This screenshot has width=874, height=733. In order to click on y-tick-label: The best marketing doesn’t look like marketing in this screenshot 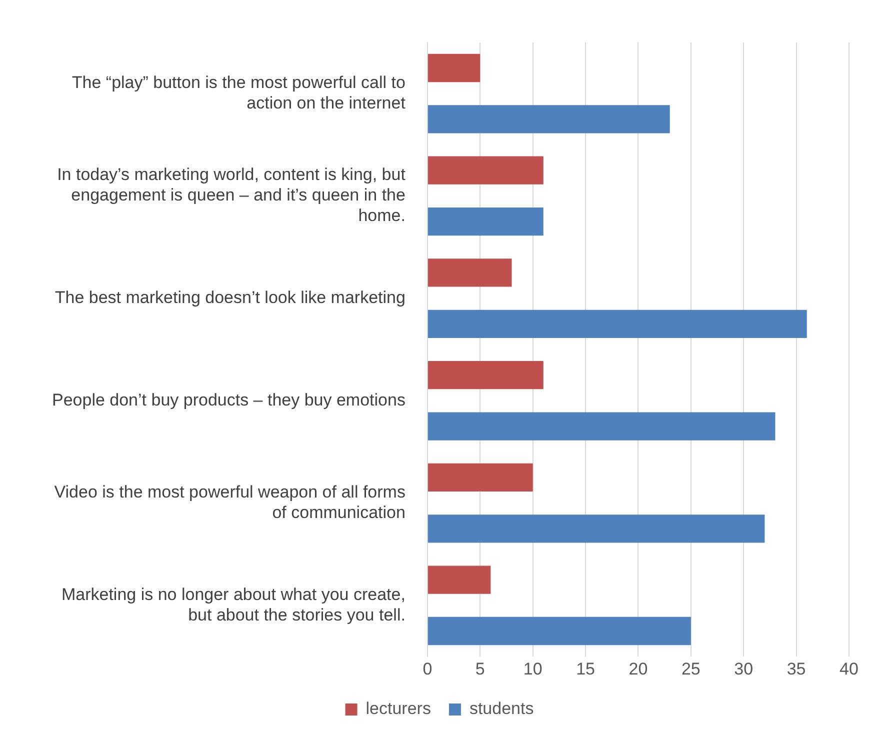, I will do `click(230, 298)`.